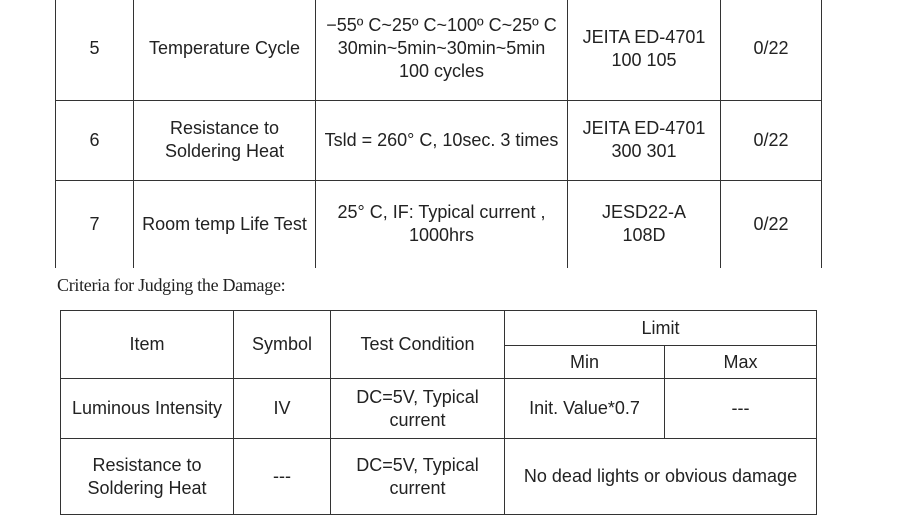  I want to click on table-cell: 6, so click(94, 140).